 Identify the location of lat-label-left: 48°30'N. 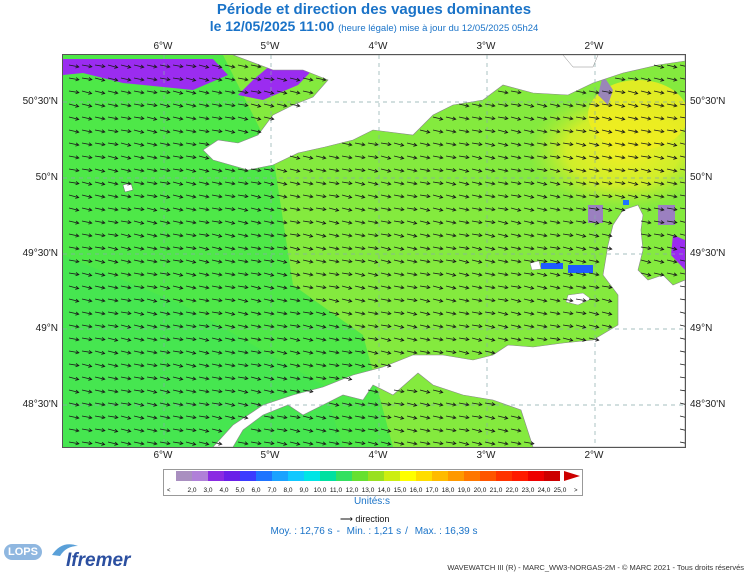
(40, 404).